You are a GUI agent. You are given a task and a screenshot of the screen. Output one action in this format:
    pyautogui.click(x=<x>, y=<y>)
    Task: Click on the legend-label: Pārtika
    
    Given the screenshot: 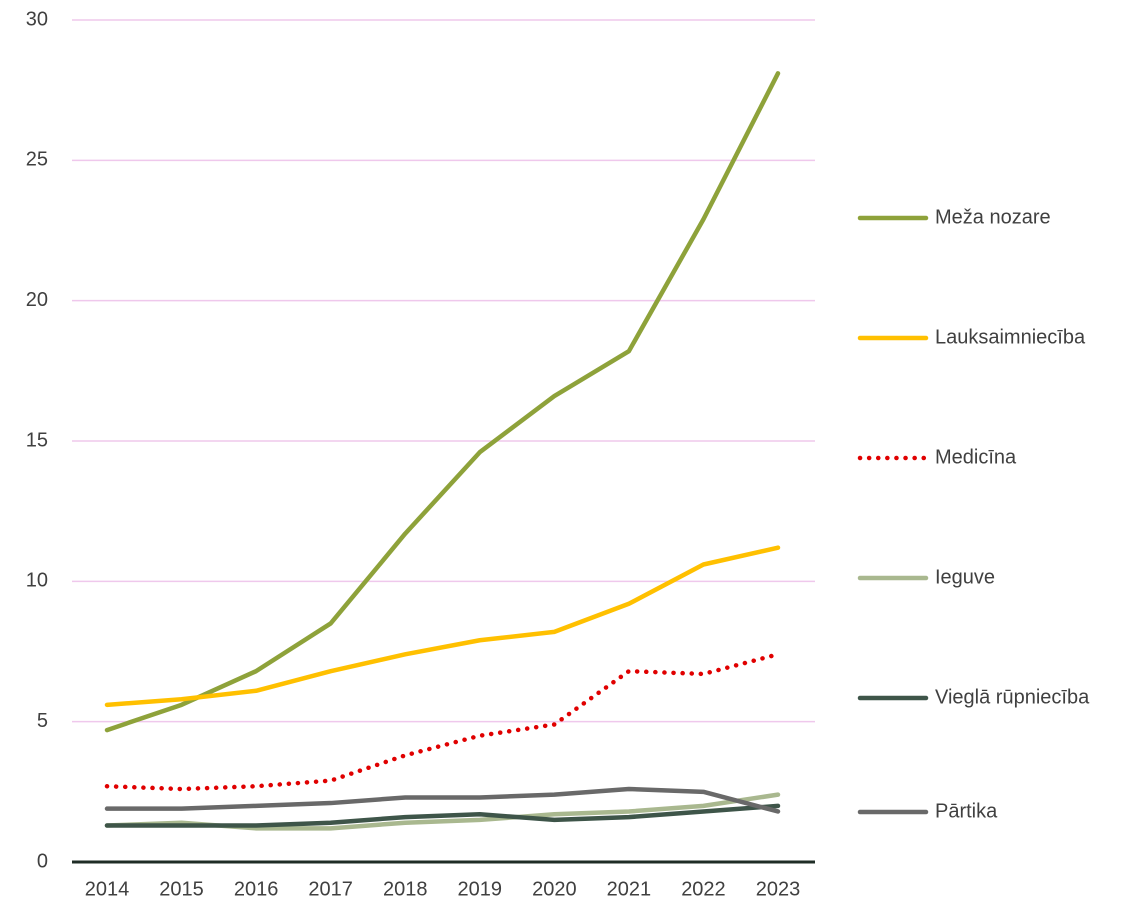 What is the action you would take?
    pyautogui.click(x=966, y=811)
    